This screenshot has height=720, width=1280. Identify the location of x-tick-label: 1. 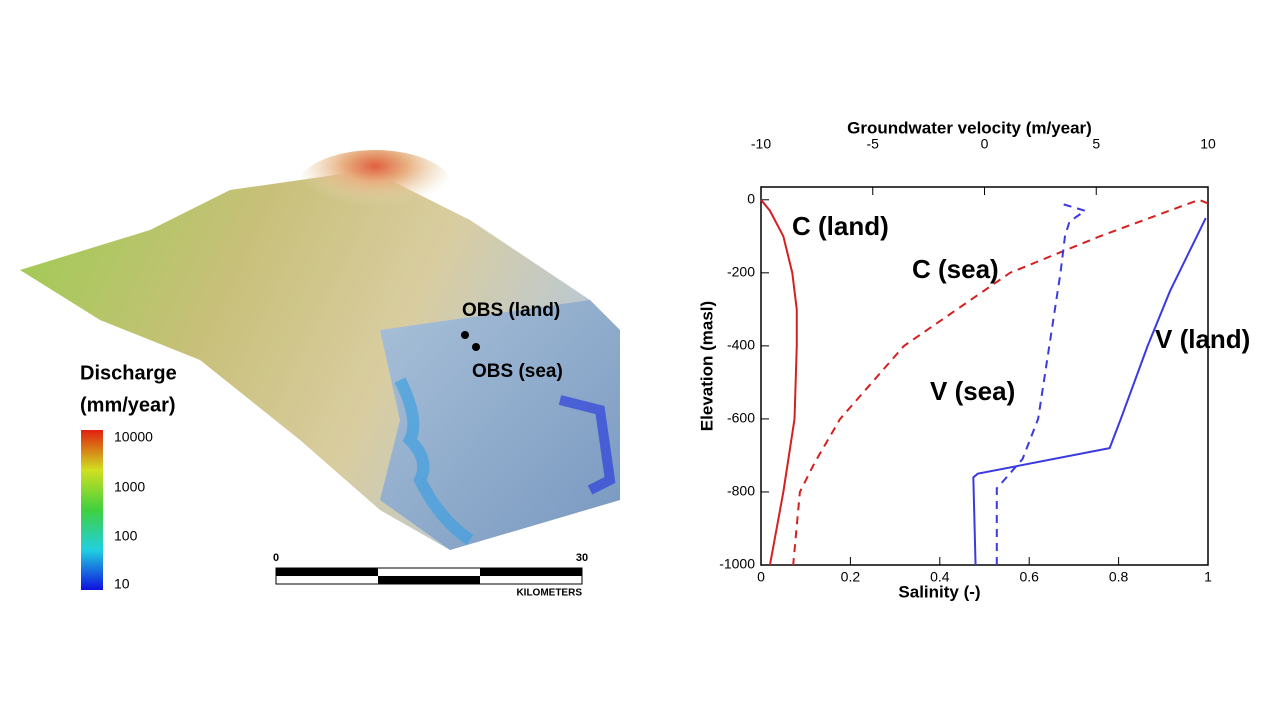
(1208, 577).